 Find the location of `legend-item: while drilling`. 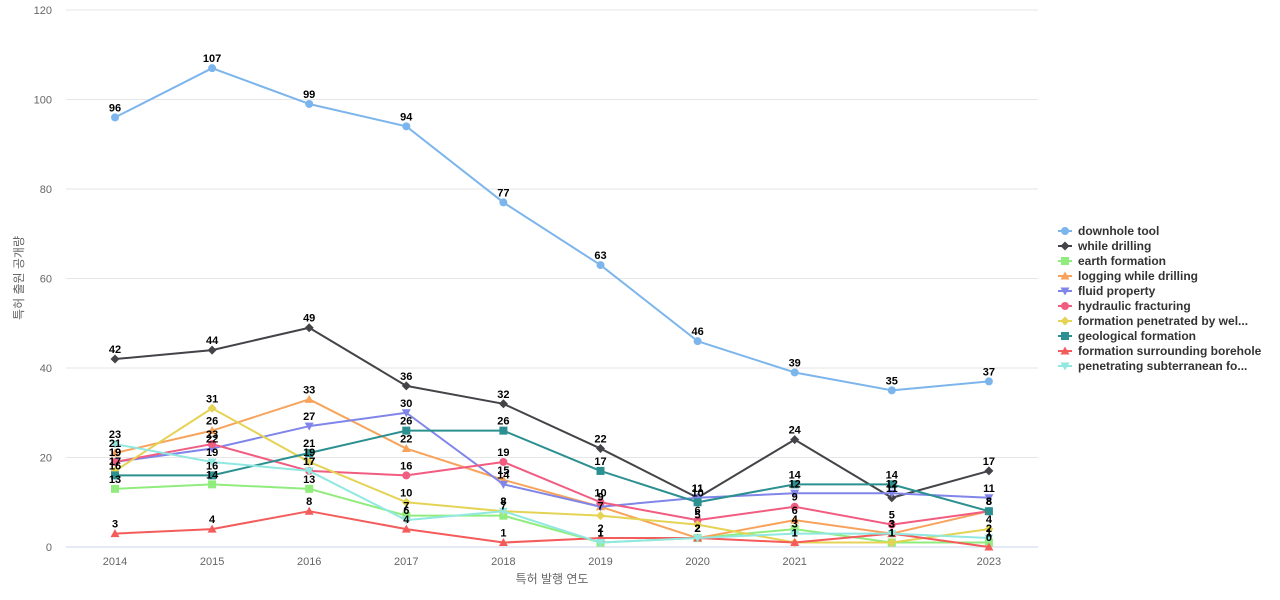

legend-item: while drilling is located at coordinates (1104, 246).